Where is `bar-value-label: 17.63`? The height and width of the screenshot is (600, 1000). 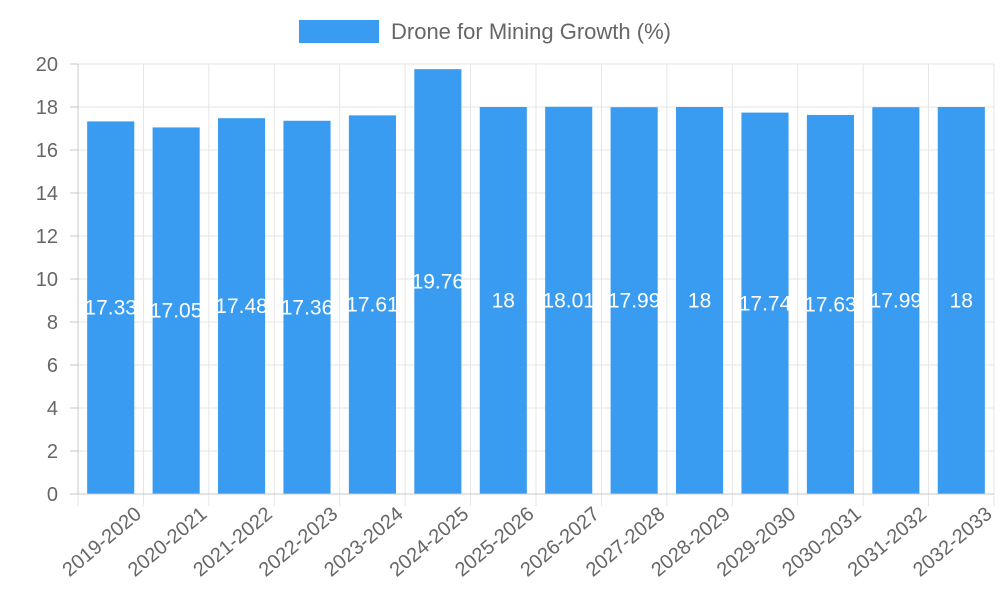 bar-value-label: 17.63 is located at coordinates (830, 304).